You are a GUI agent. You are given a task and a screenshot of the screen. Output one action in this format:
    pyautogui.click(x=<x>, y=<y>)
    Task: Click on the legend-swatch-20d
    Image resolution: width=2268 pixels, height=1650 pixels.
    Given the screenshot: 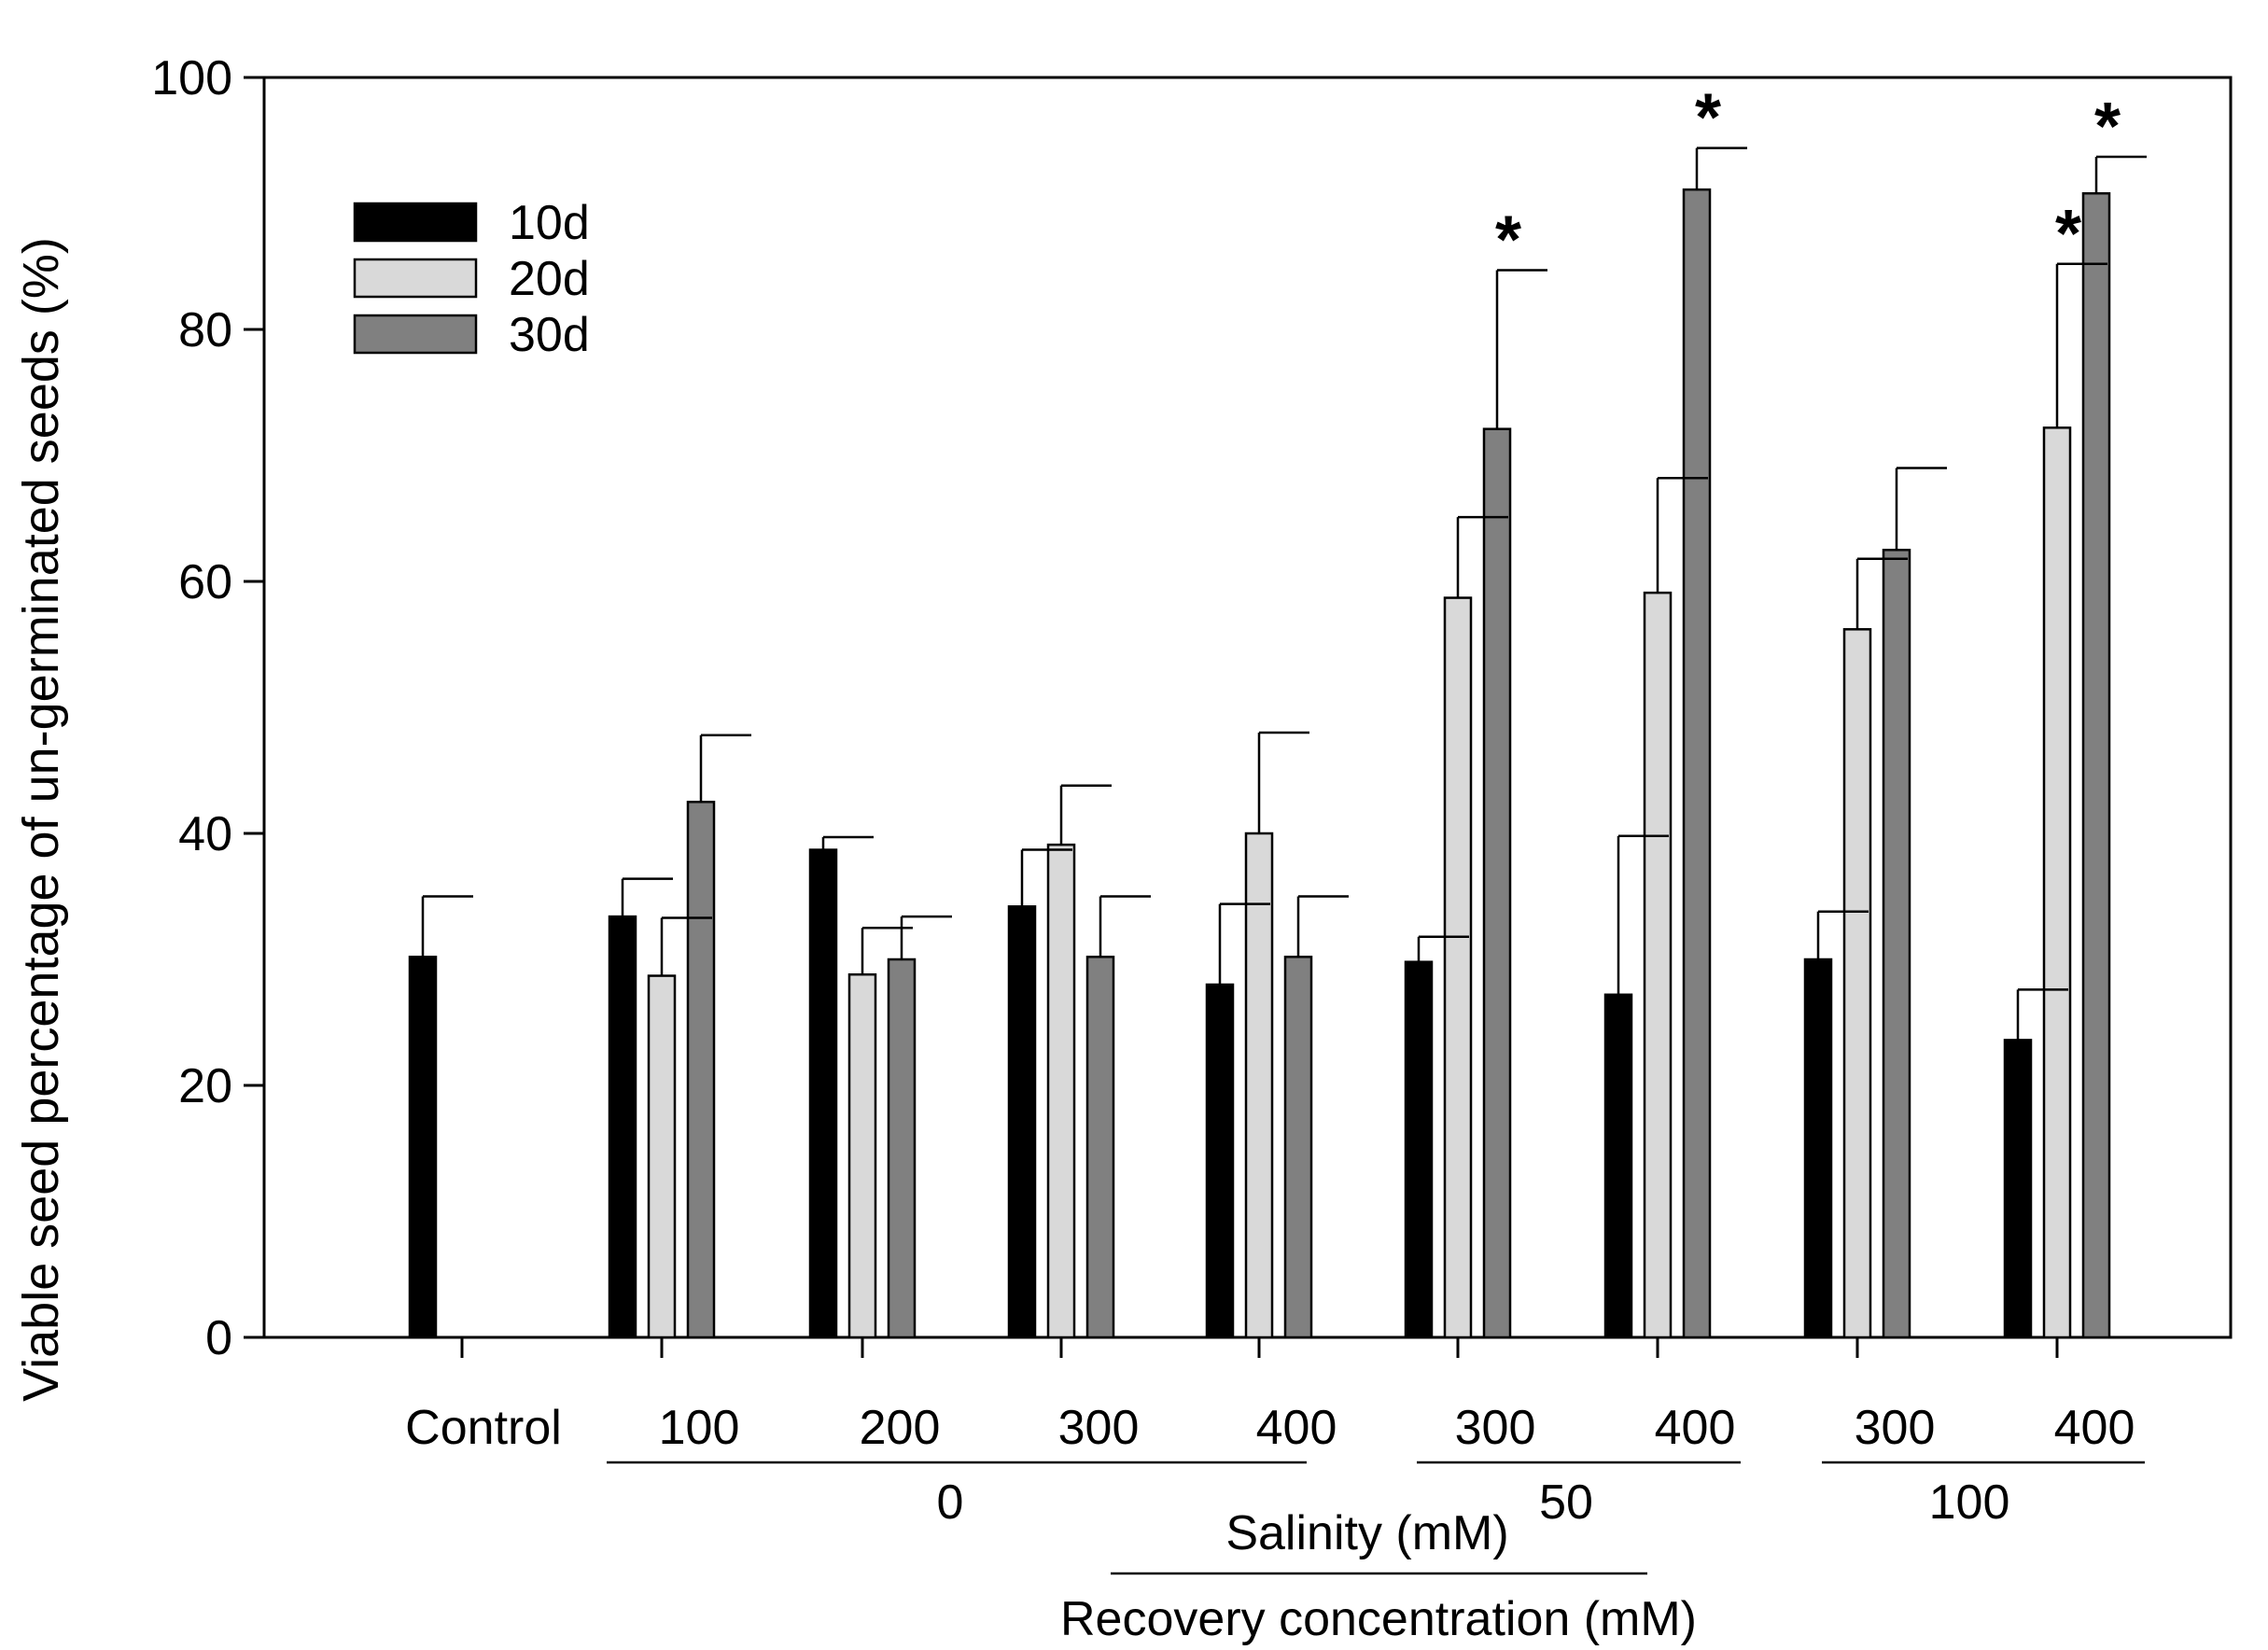 What is the action you would take?
    pyautogui.click(x=415, y=278)
    